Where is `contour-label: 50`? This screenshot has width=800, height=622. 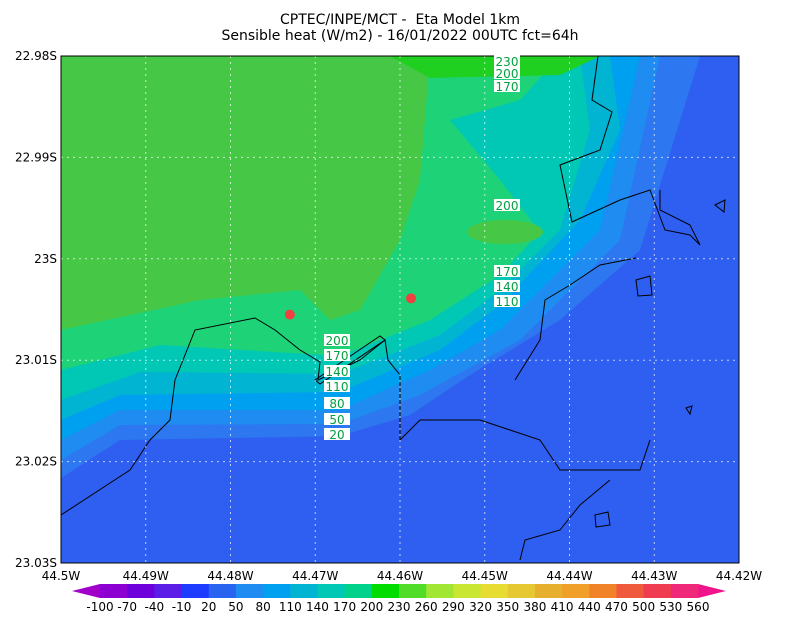 contour-label: 50 is located at coordinates (336, 420).